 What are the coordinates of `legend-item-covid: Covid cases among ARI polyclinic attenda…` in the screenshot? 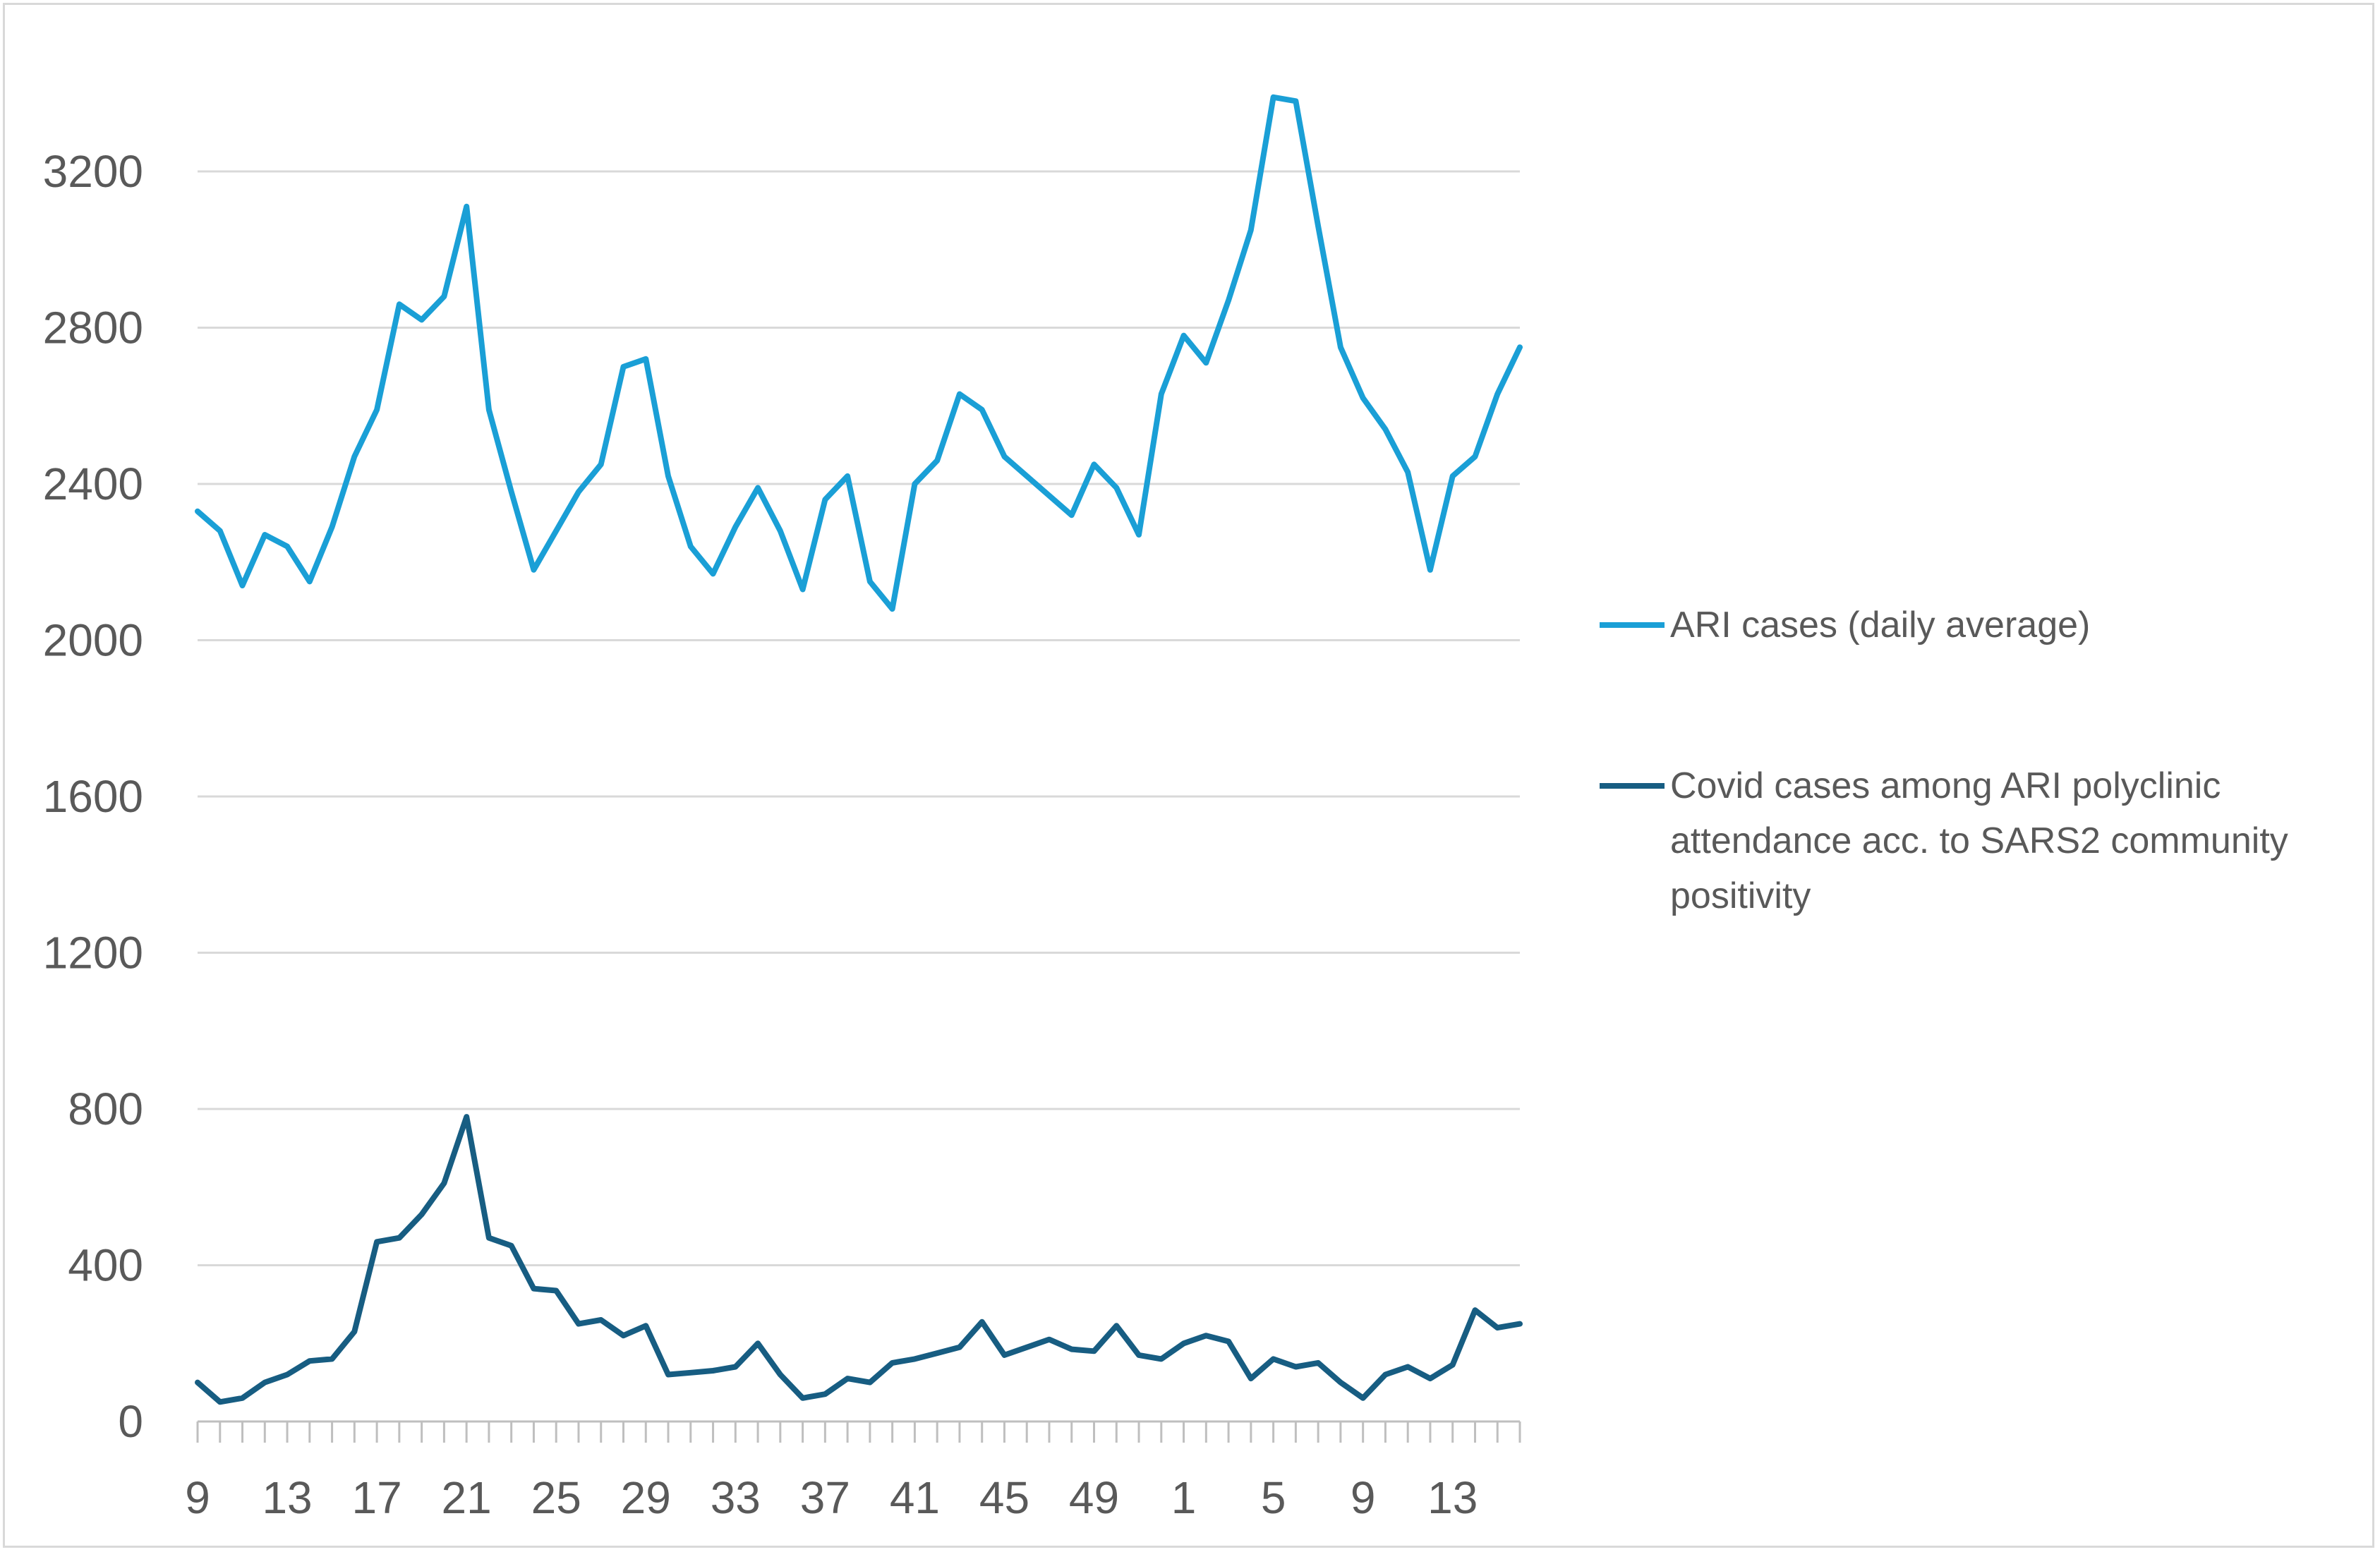 It's located at (1981, 840).